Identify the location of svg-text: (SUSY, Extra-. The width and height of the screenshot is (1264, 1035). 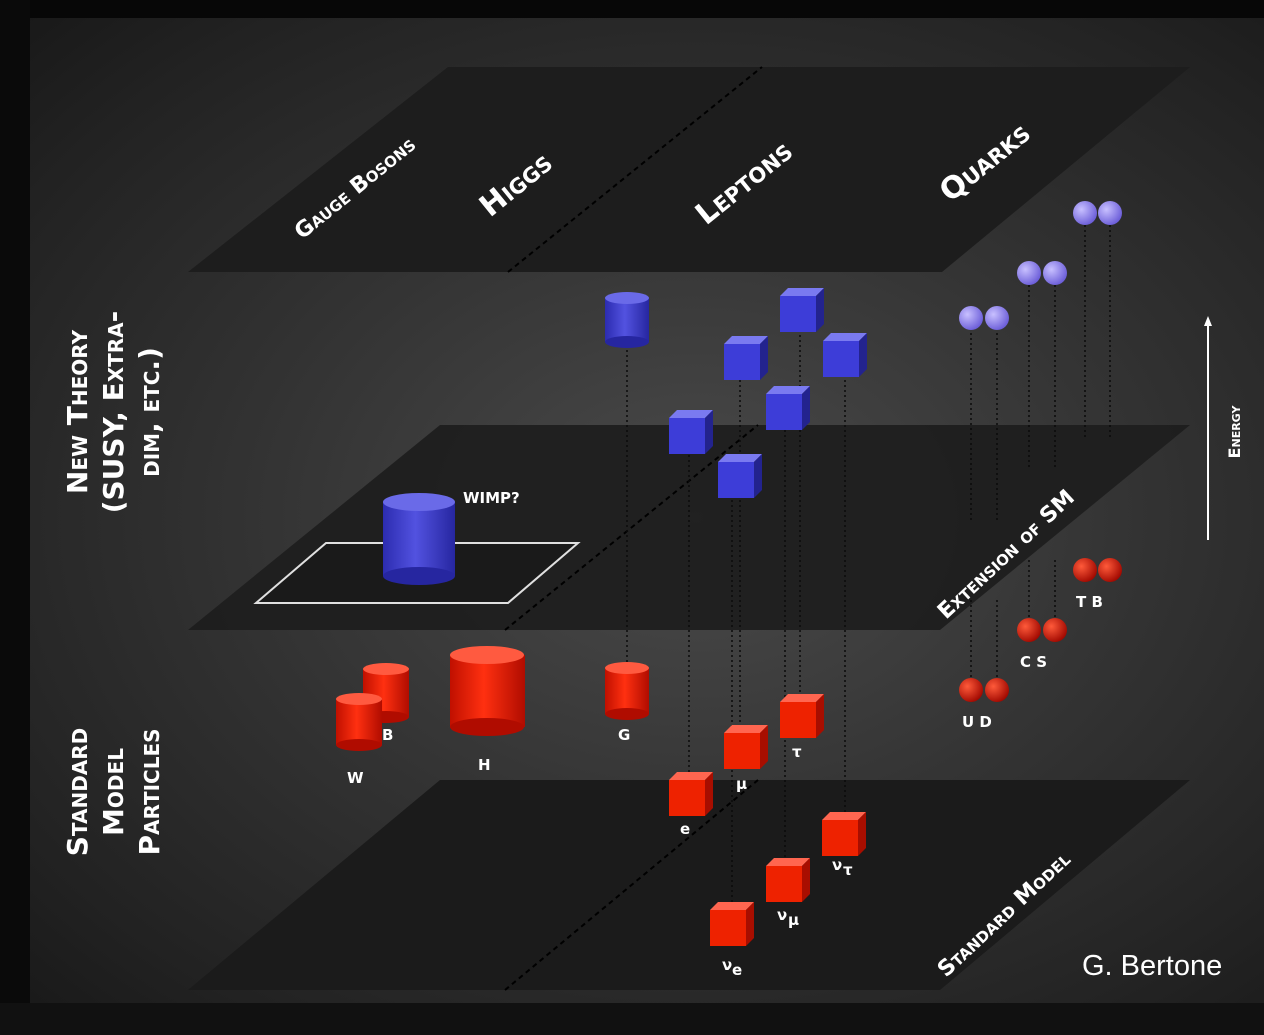
(113, 412).